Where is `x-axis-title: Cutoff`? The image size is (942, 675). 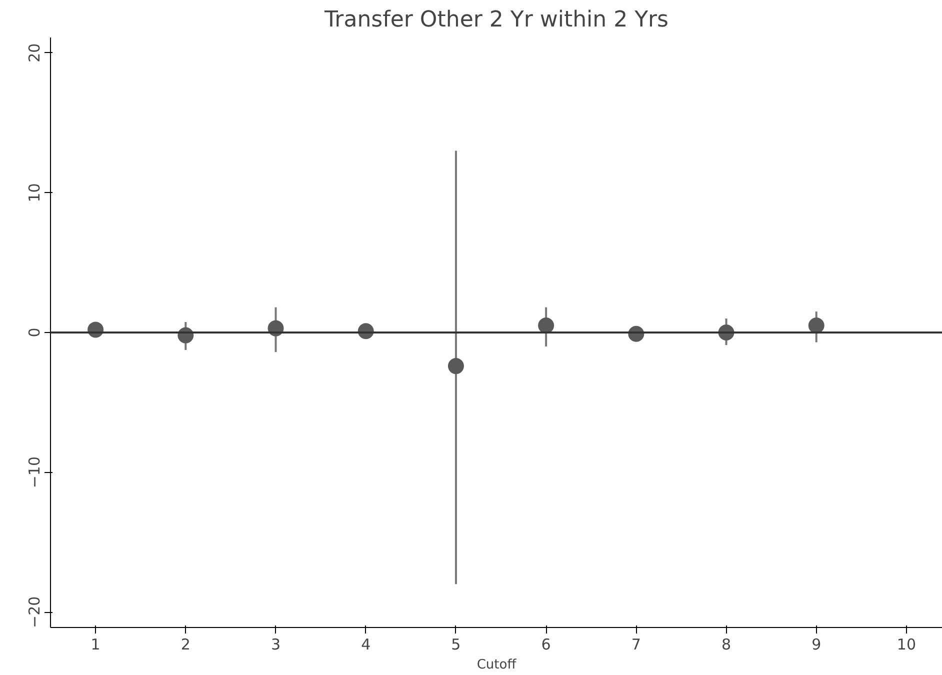 x-axis-title: Cutoff is located at coordinates (497, 665).